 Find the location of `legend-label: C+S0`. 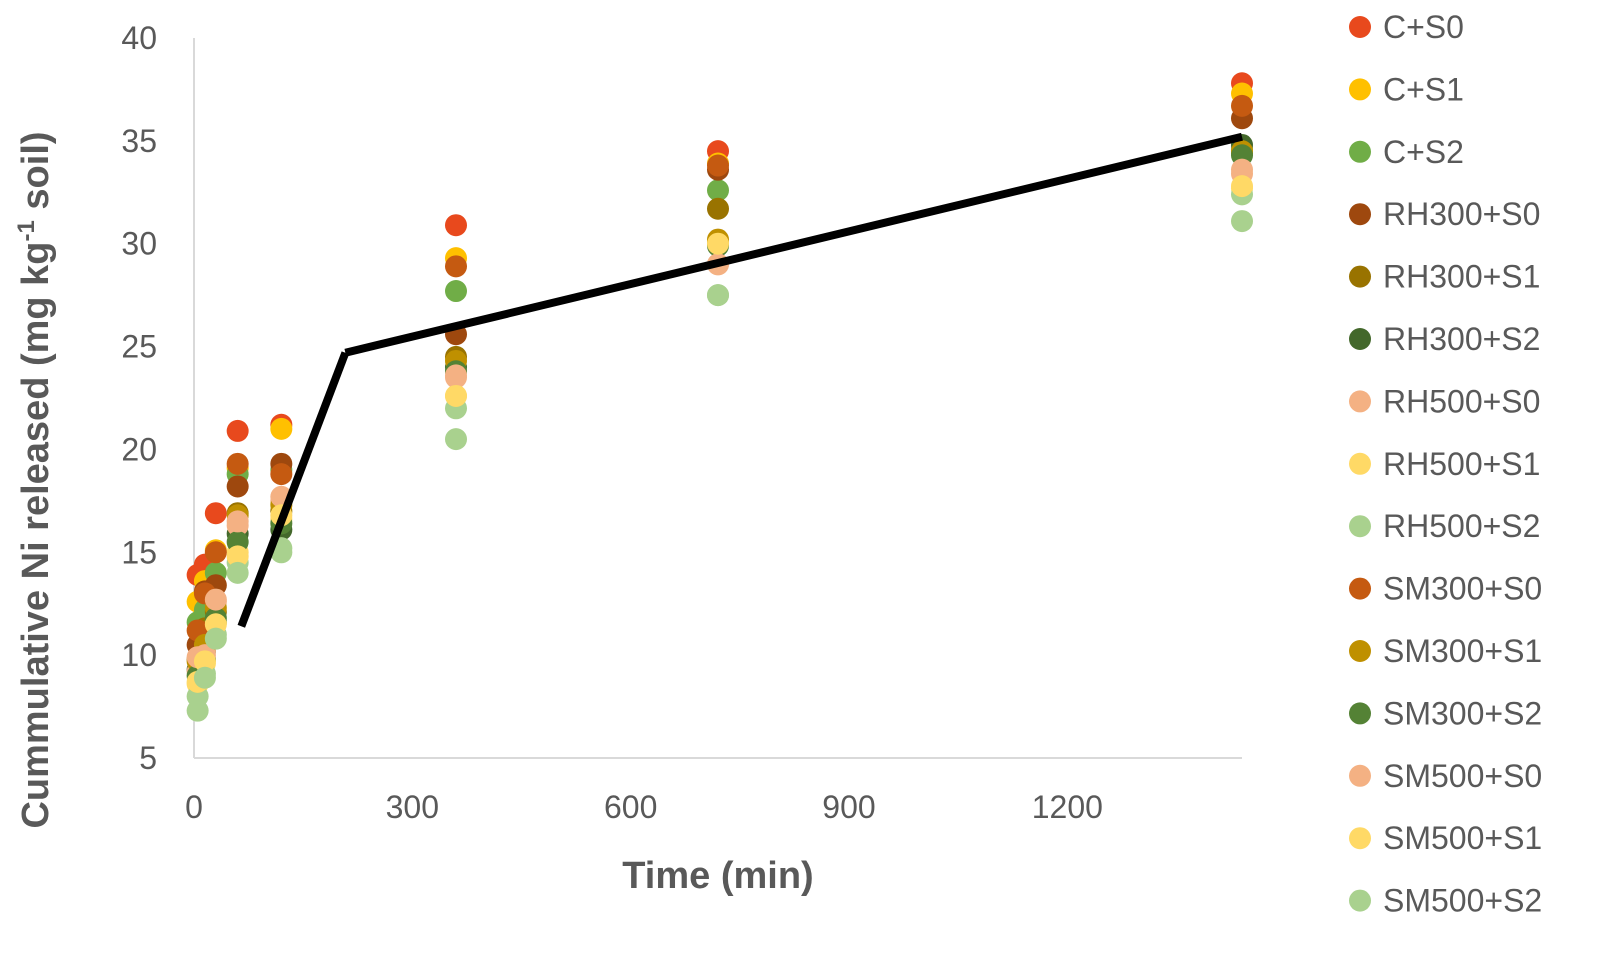

legend-label: C+S0 is located at coordinates (1423, 27).